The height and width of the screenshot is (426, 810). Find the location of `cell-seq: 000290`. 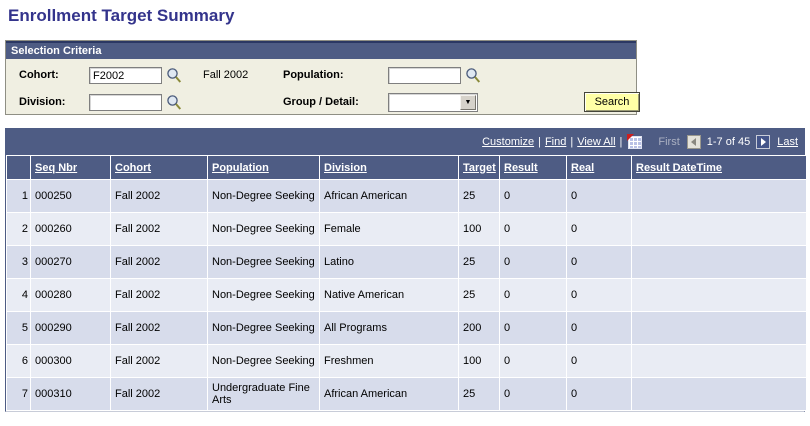

cell-seq: 000290 is located at coordinates (70, 328).